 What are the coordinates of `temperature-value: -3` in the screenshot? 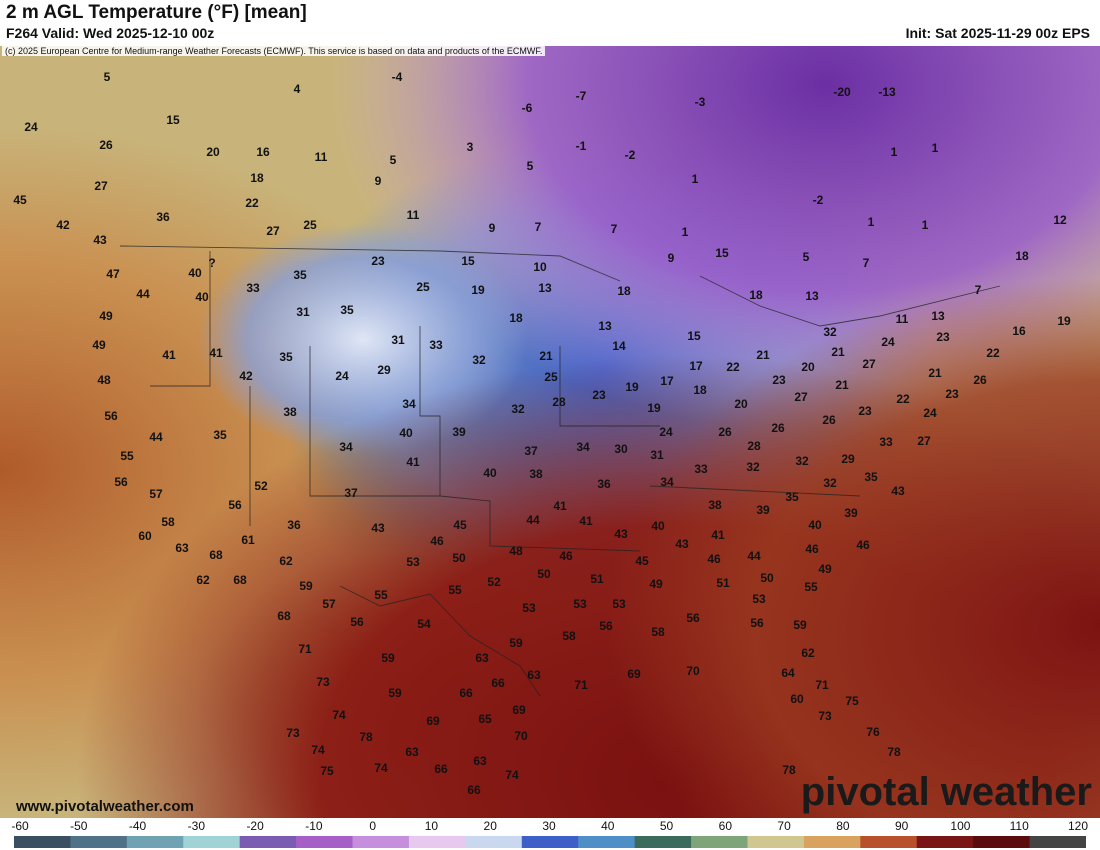 It's located at (700, 102).